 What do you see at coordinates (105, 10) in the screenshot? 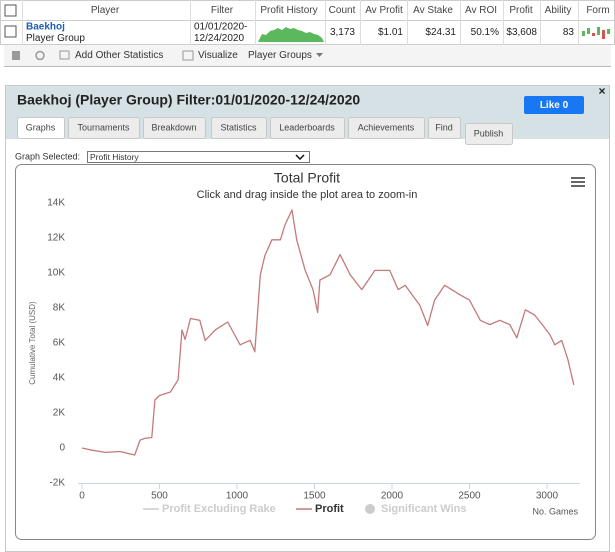
I see `column-header: Player` at bounding box center [105, 10].